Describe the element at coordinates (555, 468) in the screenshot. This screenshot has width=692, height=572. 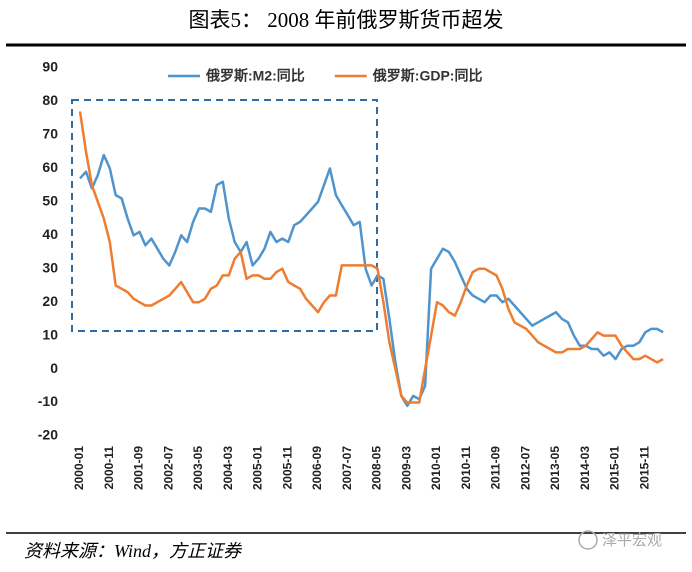
I see `x-tick-label: 2013-05` at that location.